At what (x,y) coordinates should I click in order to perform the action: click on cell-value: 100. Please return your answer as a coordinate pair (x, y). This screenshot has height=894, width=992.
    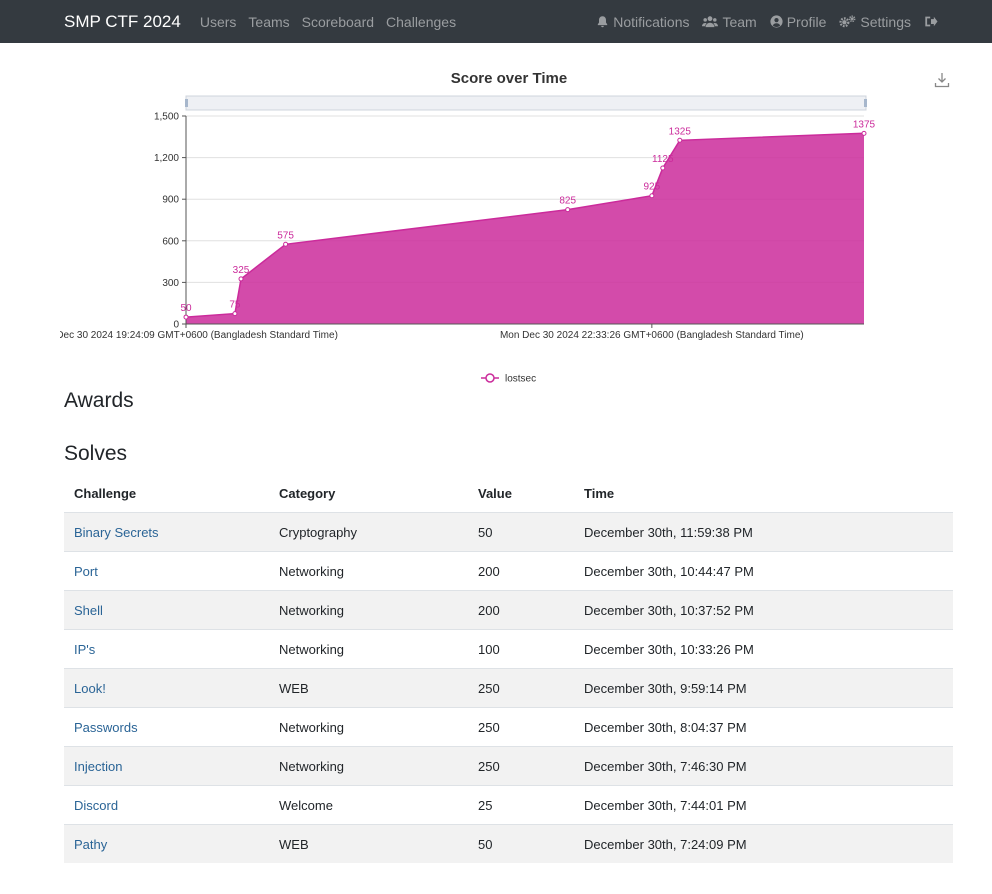
    Looking at the image, I should click on (521, 649).